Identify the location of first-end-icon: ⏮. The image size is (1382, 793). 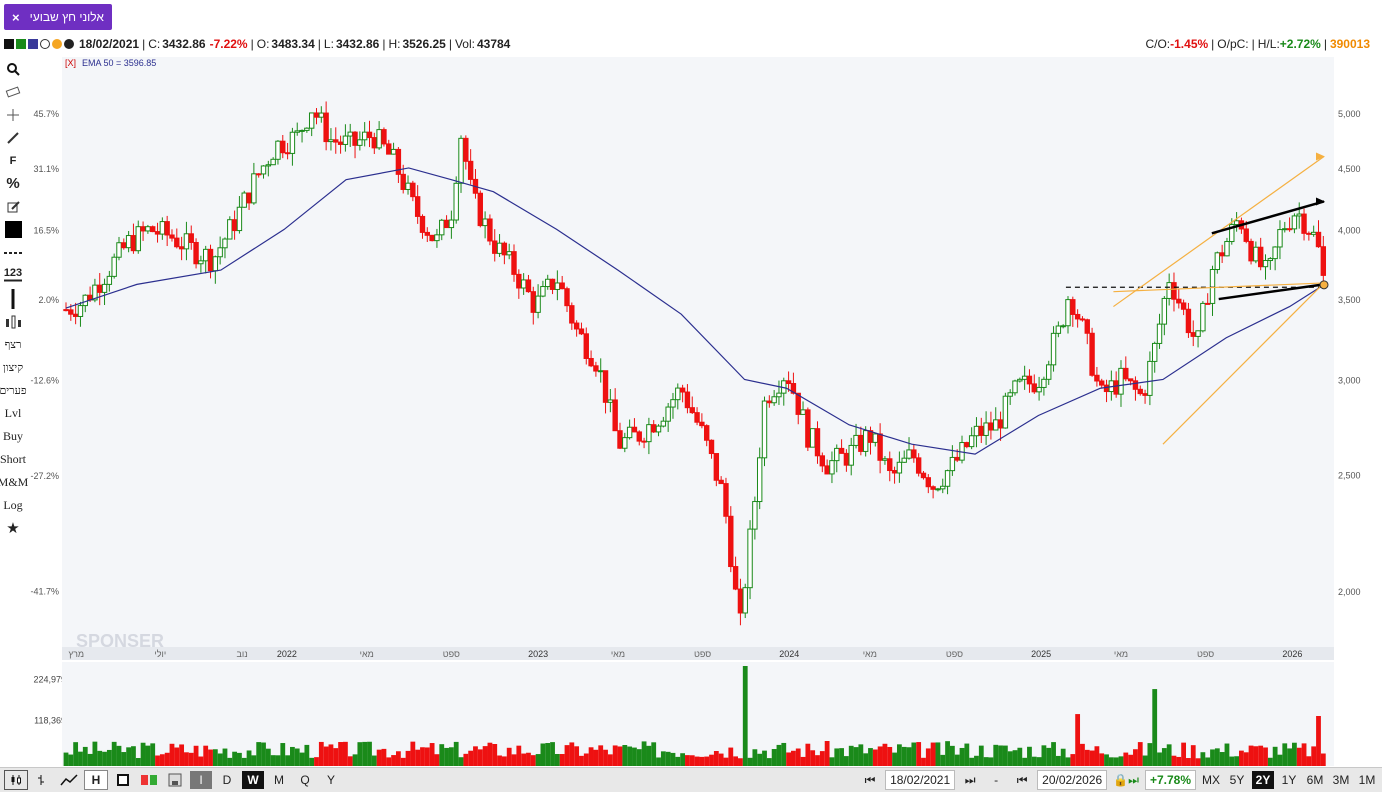
(1022, 779).